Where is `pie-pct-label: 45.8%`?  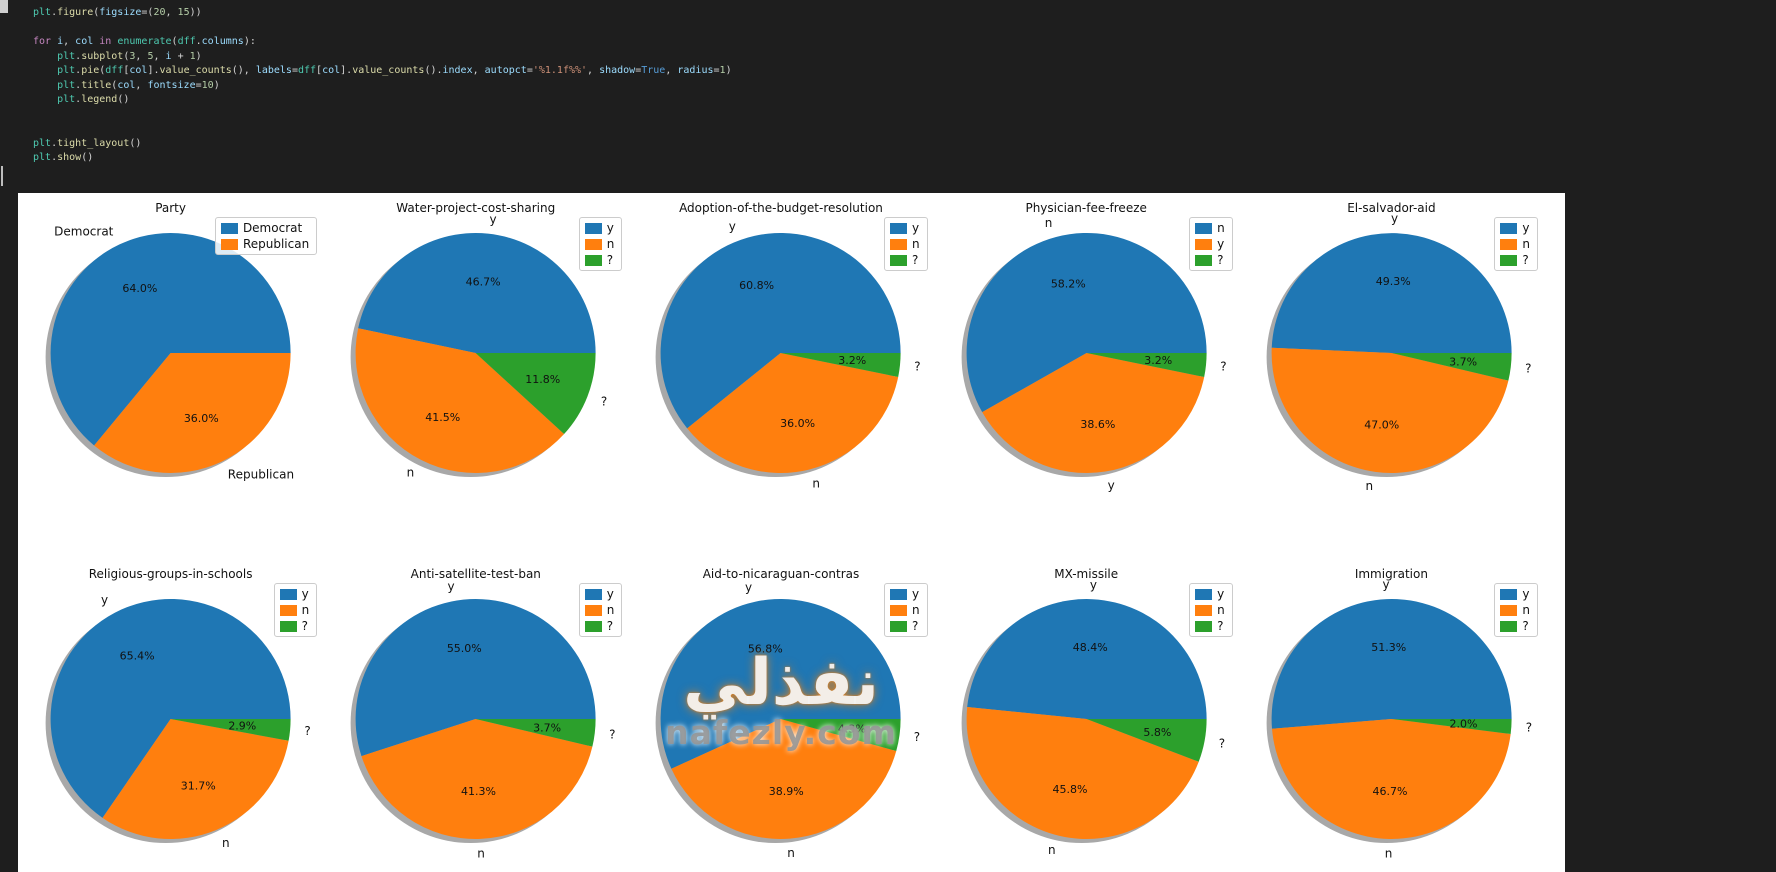
pie-pct-label: 45.8% is located at coordinates (1069, 789).